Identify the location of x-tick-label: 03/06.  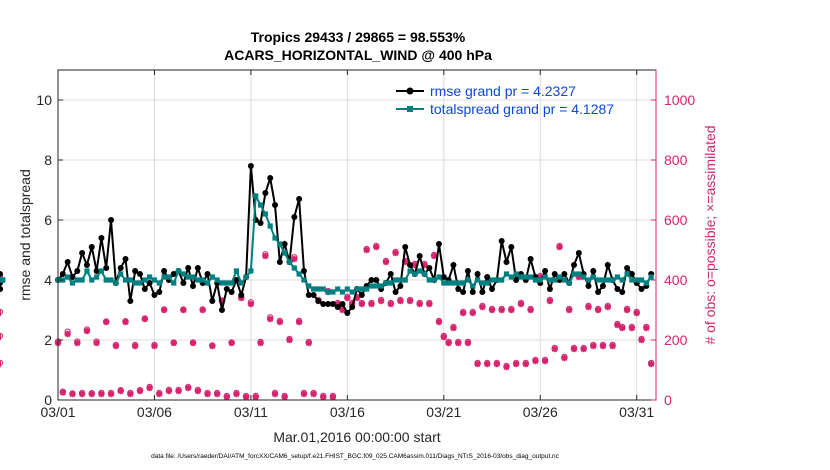
(154, 412).